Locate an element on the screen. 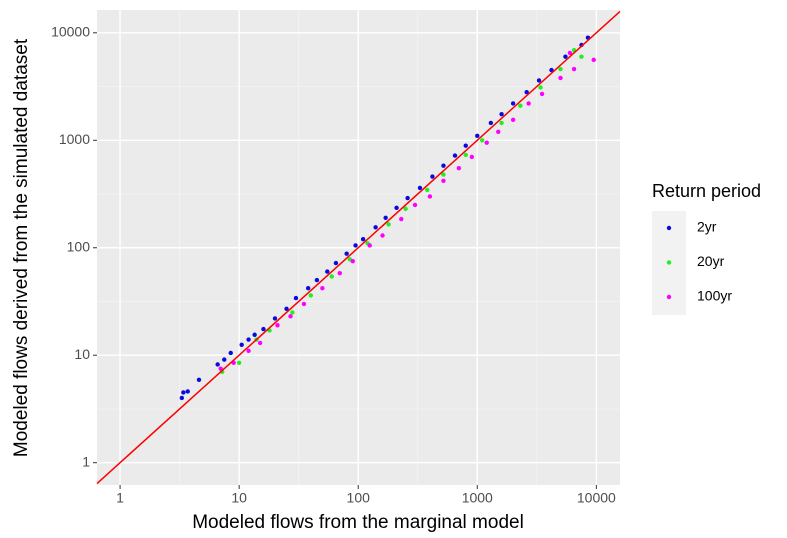 This screenshot has height=538, width=787. x-tick-label: 100 is located at coordinates (359, 498).